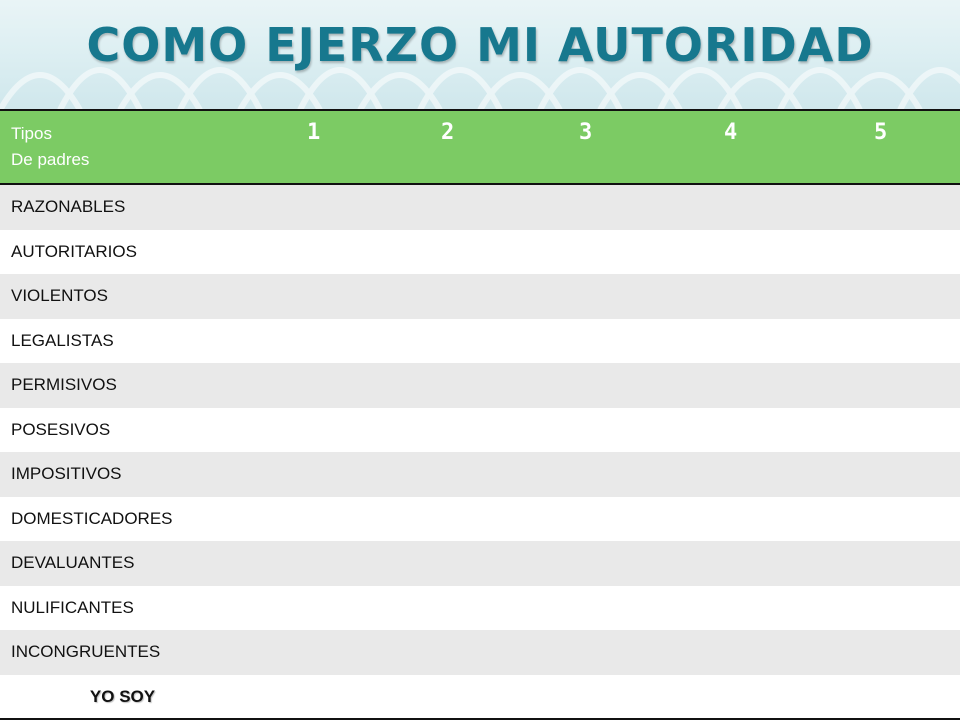 This screenshot has width=960, height=720. What do you see at coordinates (480, 207) in the screenshot?
I see `table-row: RAZONABLES` at bounding box center [480, 207].